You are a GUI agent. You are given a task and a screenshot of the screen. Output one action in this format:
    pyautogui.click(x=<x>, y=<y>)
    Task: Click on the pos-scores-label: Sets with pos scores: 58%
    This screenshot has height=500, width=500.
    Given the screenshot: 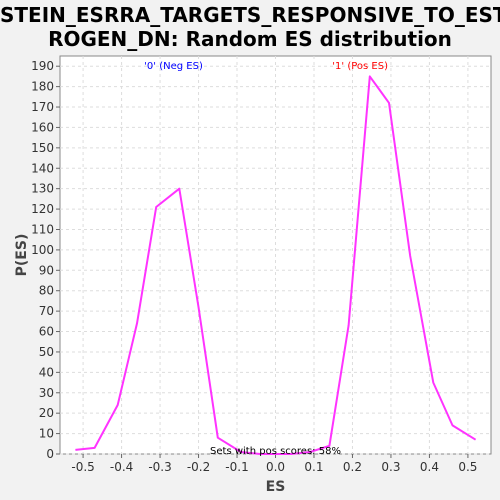 What is the action you would take?
    pyautogui.click(x=275, y=451)
    